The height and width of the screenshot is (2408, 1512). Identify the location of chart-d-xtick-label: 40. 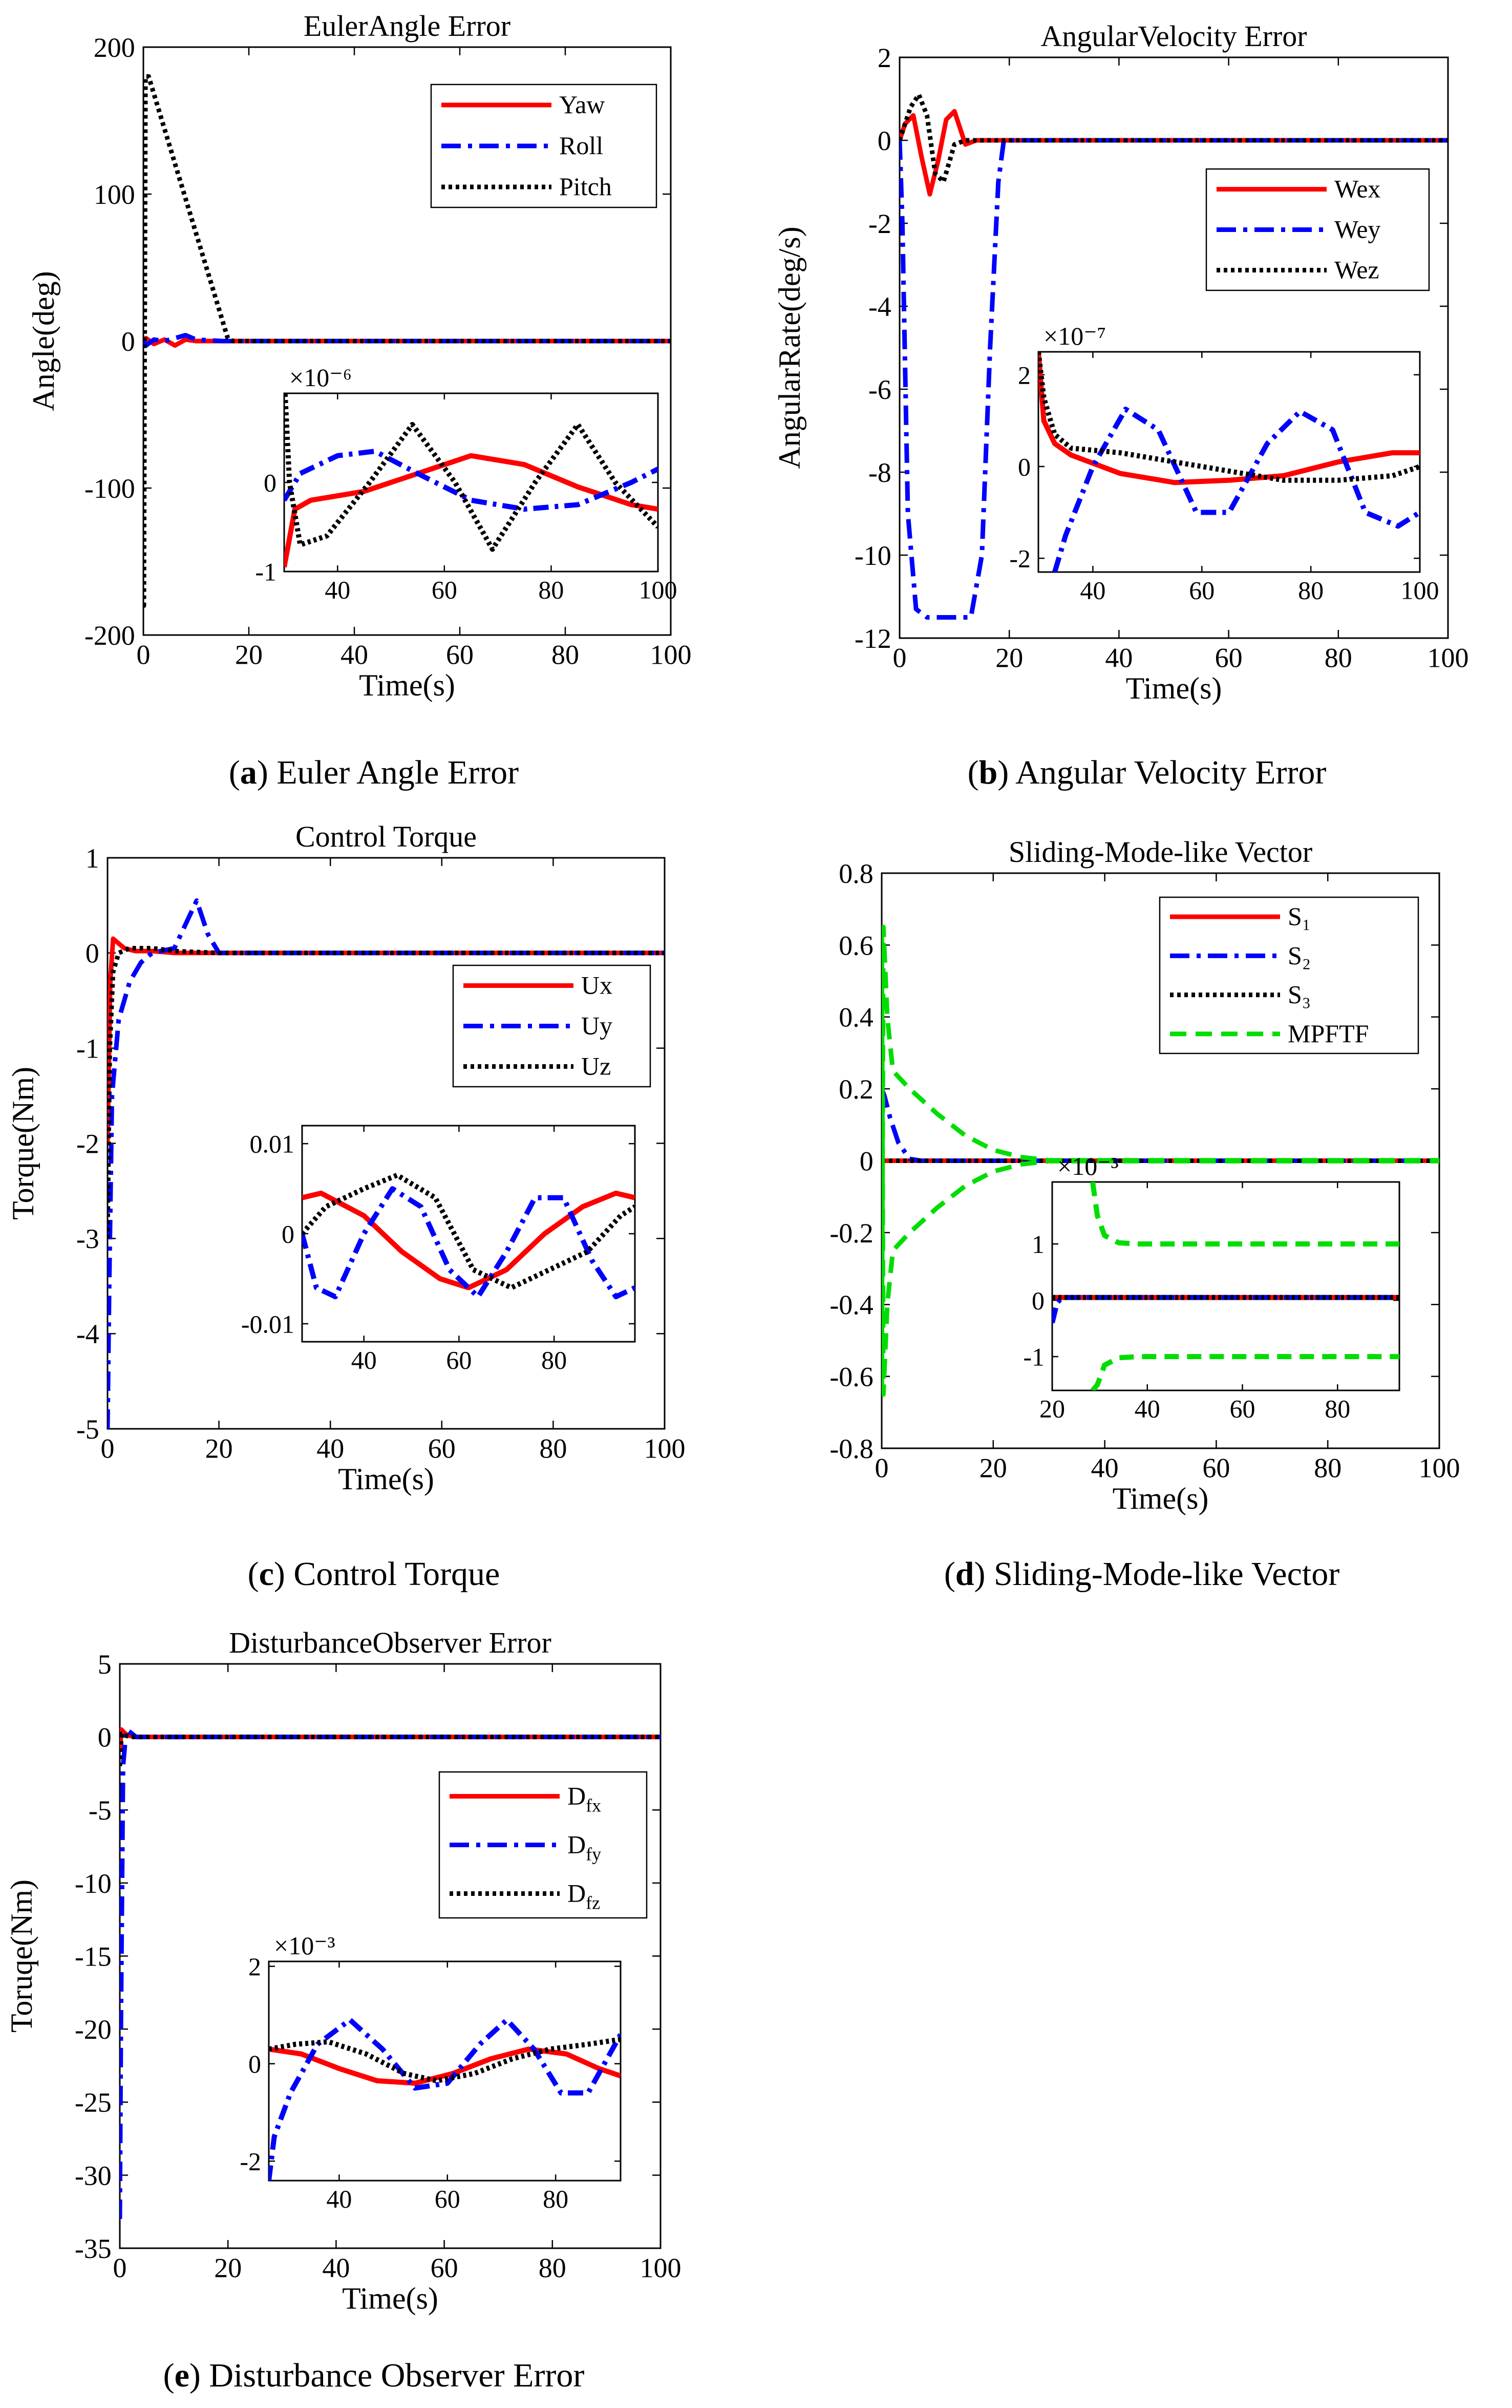
(1105, 1469).